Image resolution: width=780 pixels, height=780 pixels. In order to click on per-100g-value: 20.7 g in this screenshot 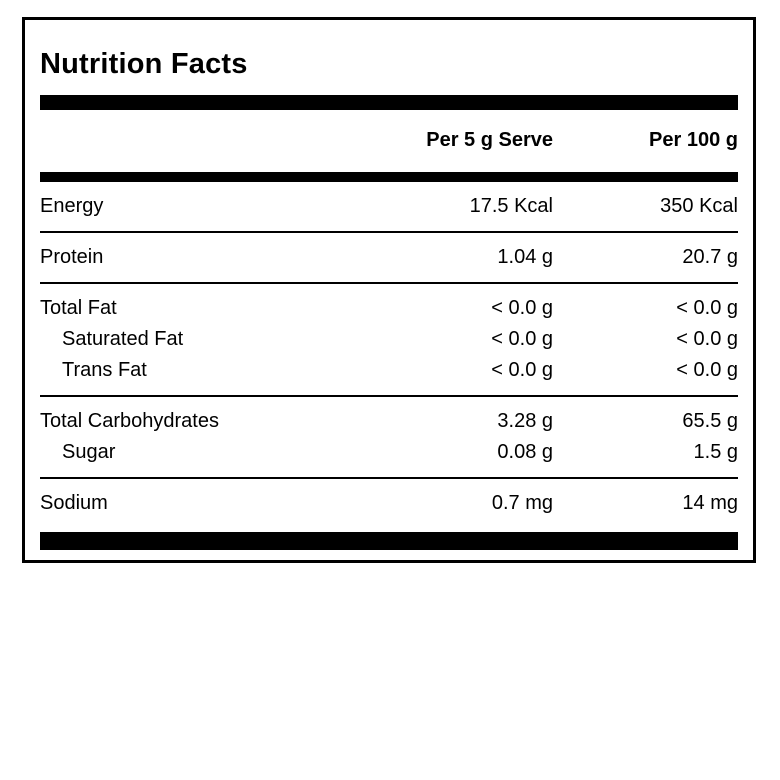, I will do `click(710, 257)`.